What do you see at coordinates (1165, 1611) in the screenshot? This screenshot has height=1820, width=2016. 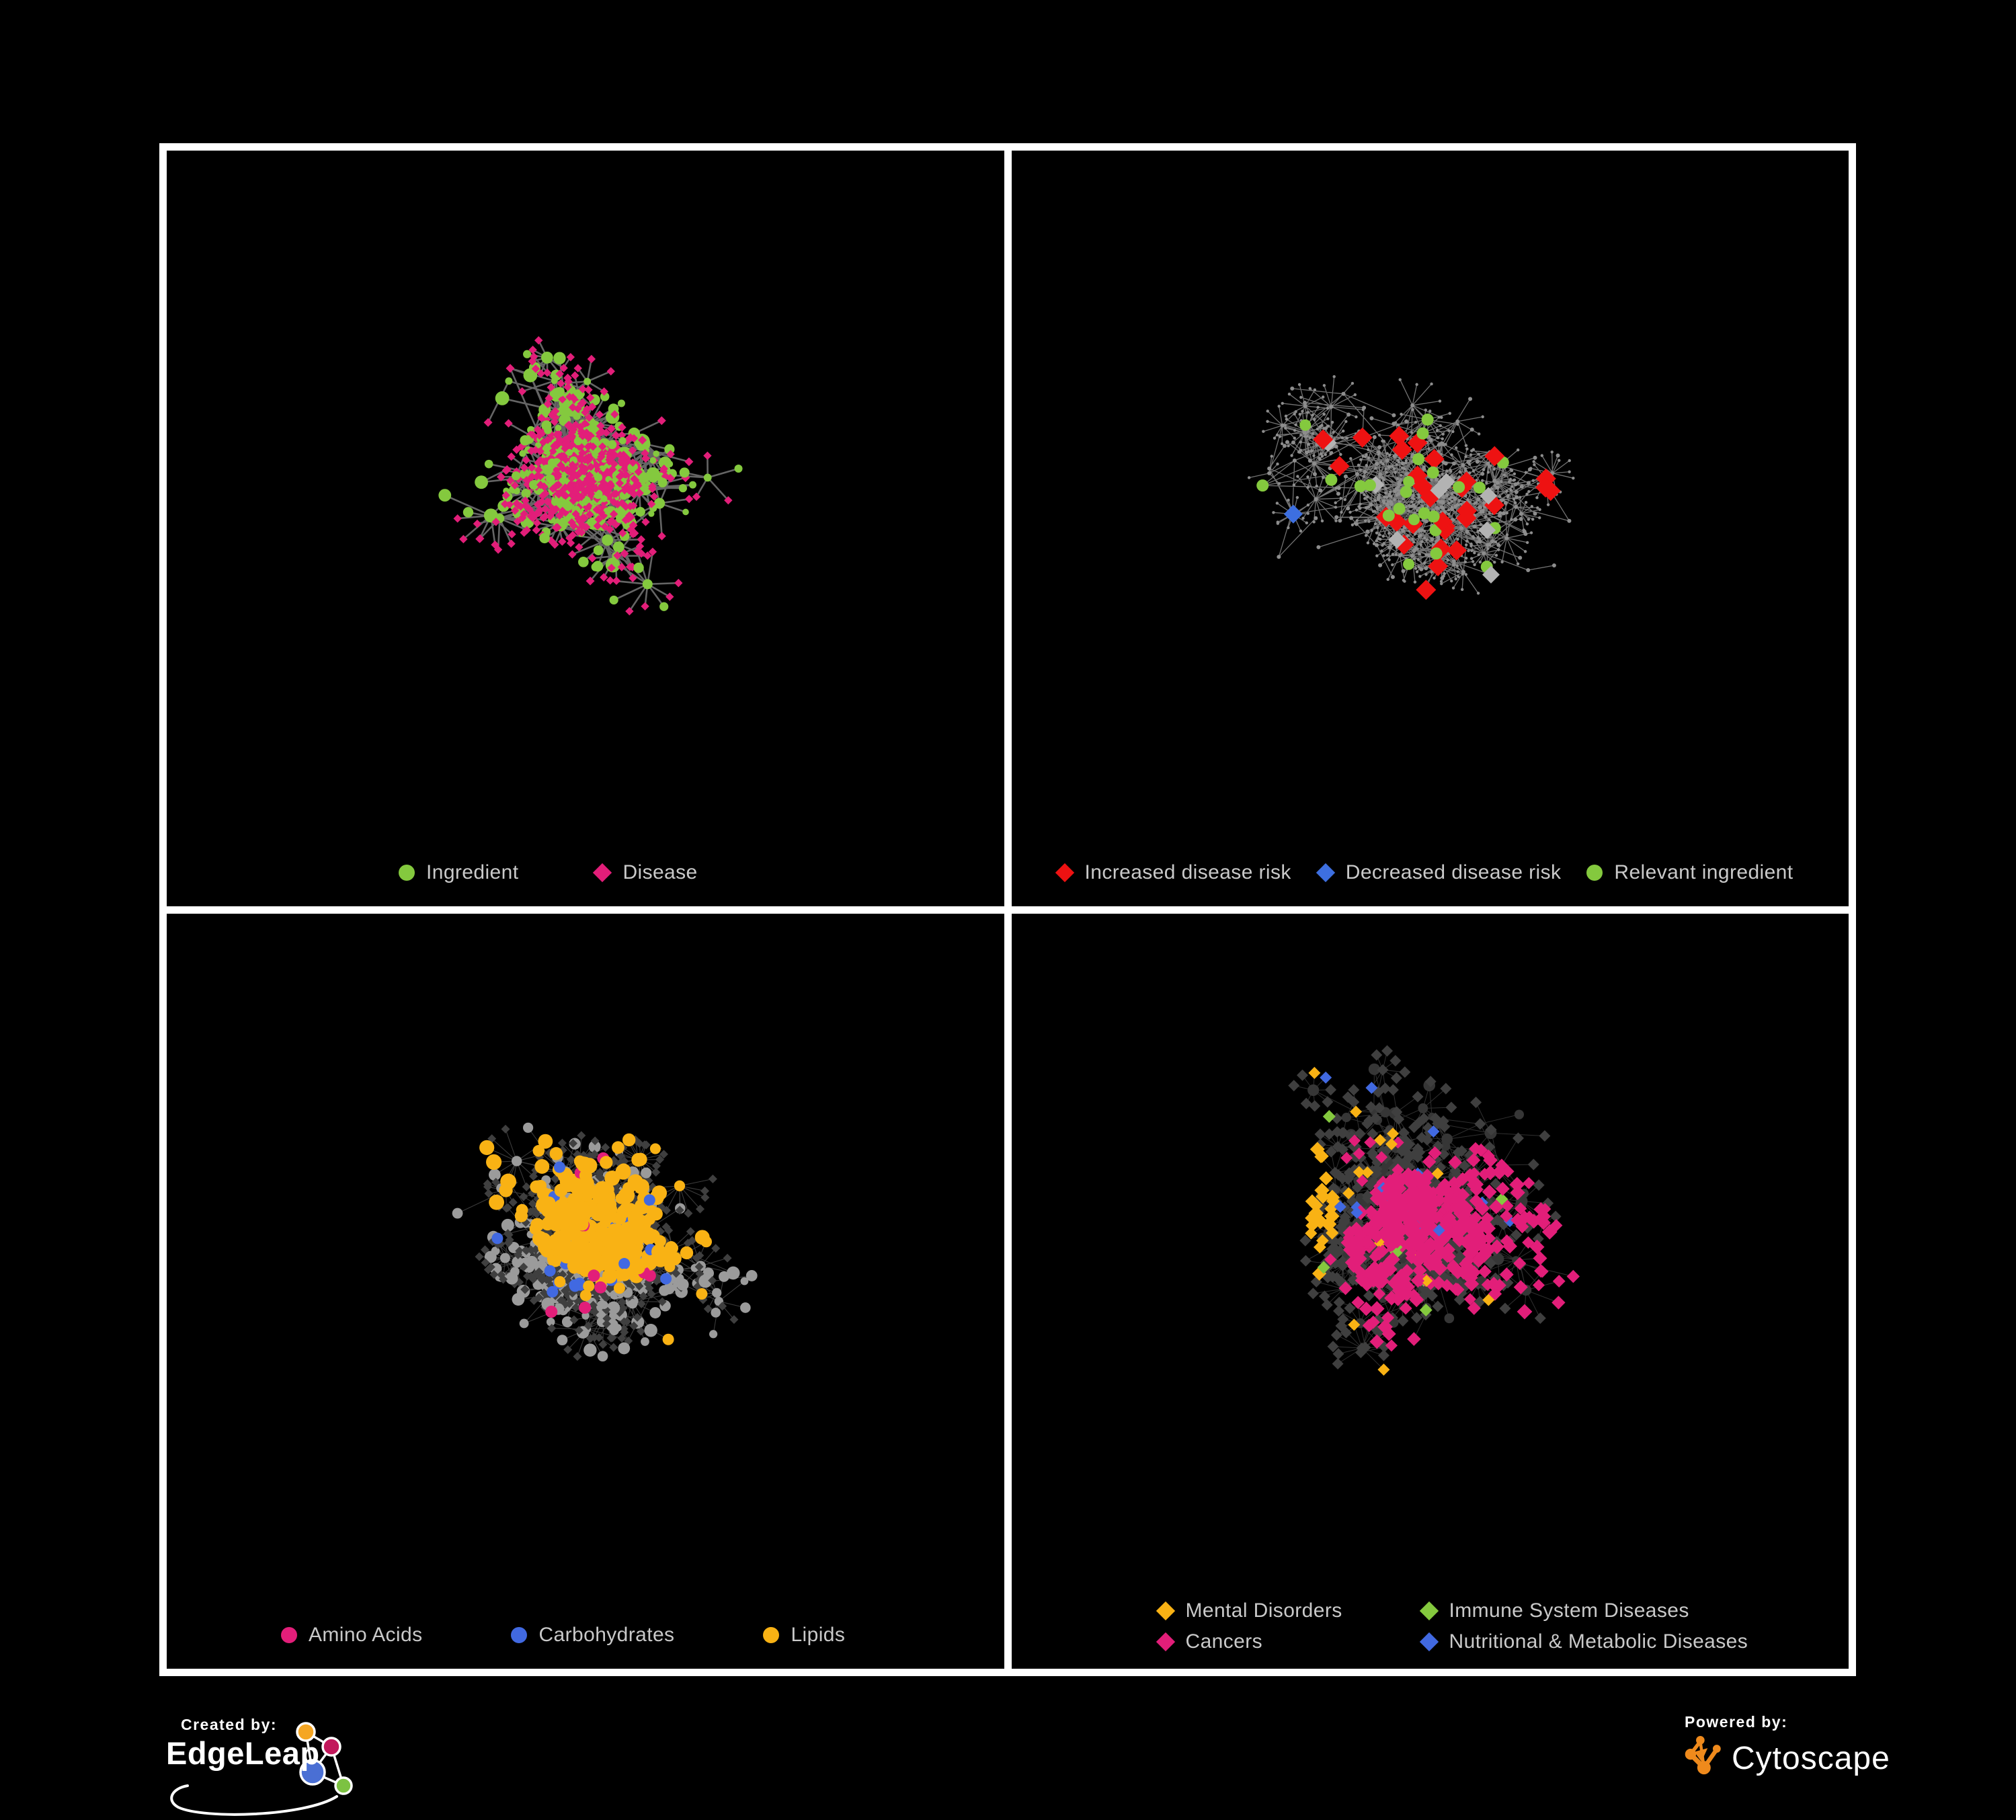 I see `mental-disorders-diamond-icon` at bounding box center [1165, 1611].